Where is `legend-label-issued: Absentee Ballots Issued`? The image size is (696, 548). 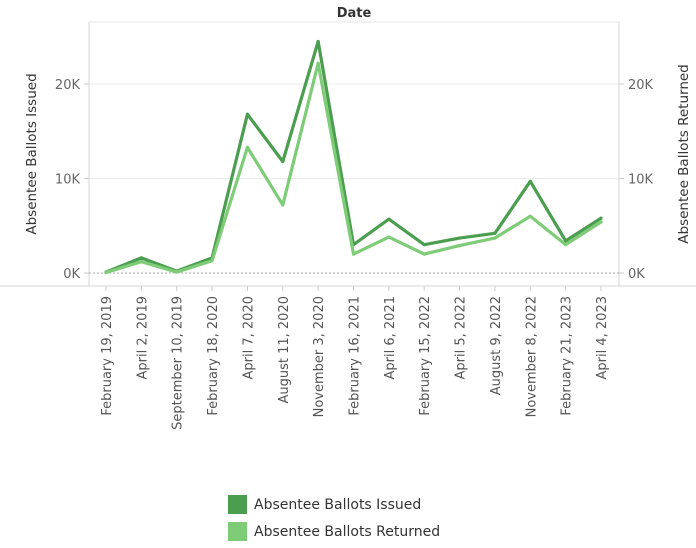
legend-label-issued: Absentee Ballots Issued is located at coordinates (338, 504).